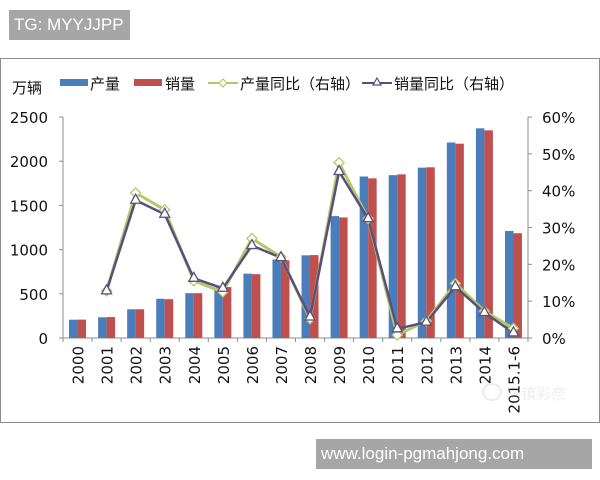  Describe the element at coordinates (558, 155) in the screenshot. I see `right-axis-tick-label: 50%` at that location.